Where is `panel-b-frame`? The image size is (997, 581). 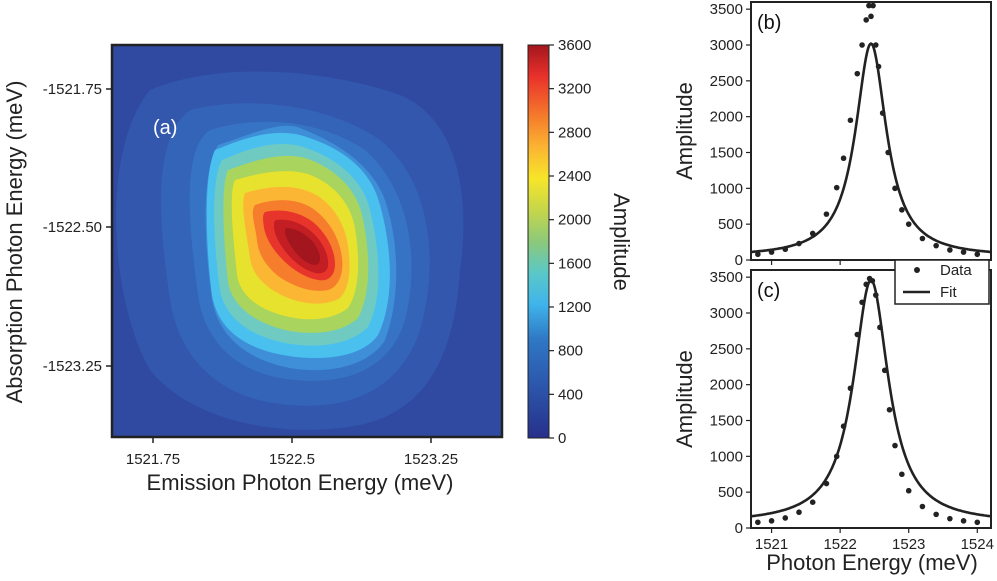 panel-b-frame is located at coordinates (871, 131).